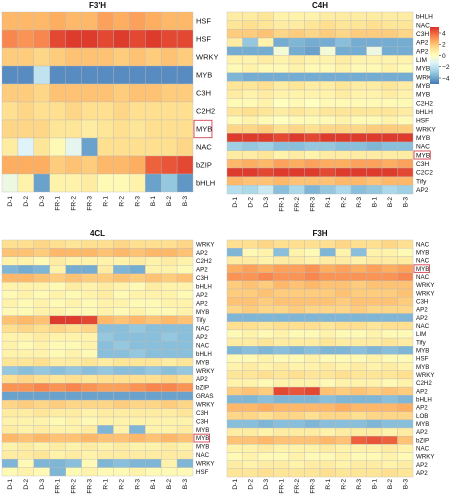  Describe the element at coordinates (90, 203) in the screenshot. I see `column-label: FR-3` at that location.